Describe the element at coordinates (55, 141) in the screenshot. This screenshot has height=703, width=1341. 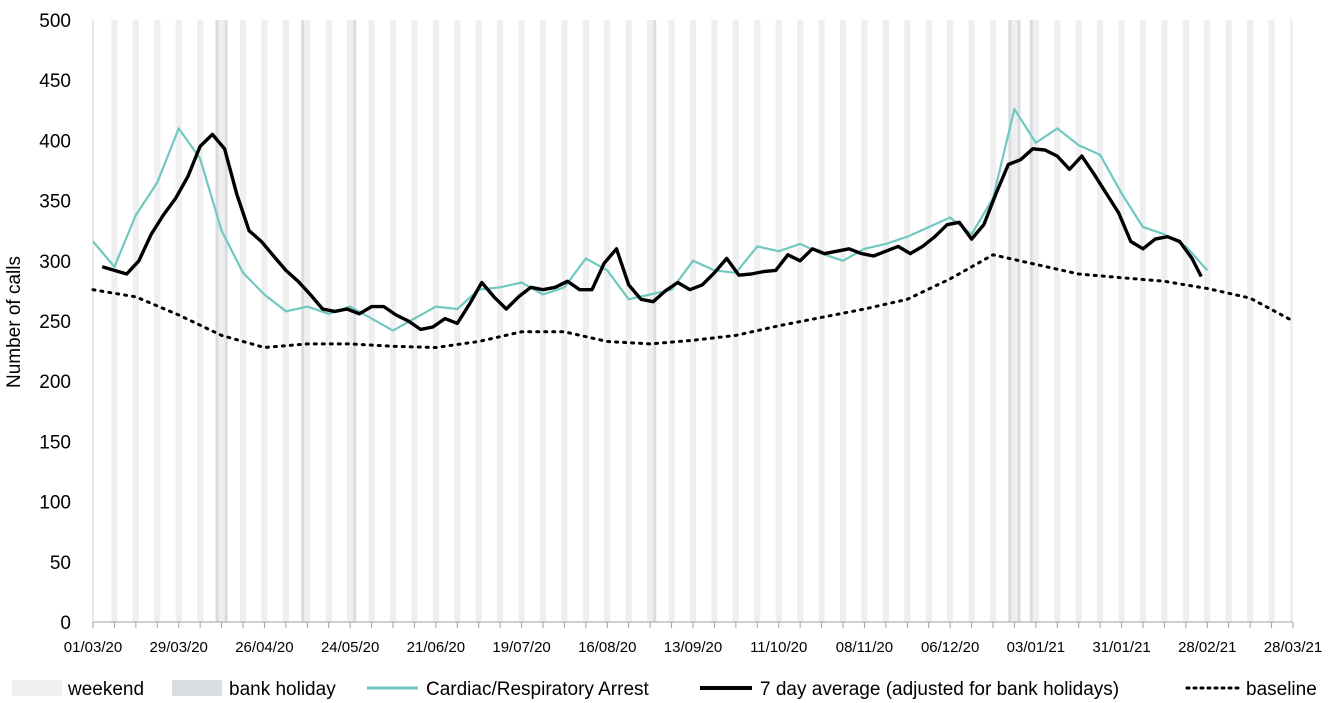
I see `y-tick-label: 400` at that location.